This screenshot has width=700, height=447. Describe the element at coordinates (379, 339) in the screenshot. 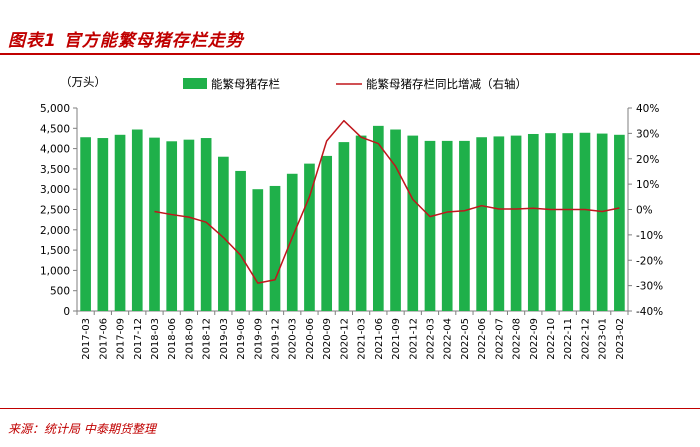

I see `x-tick-label: 2021-06` at that location.